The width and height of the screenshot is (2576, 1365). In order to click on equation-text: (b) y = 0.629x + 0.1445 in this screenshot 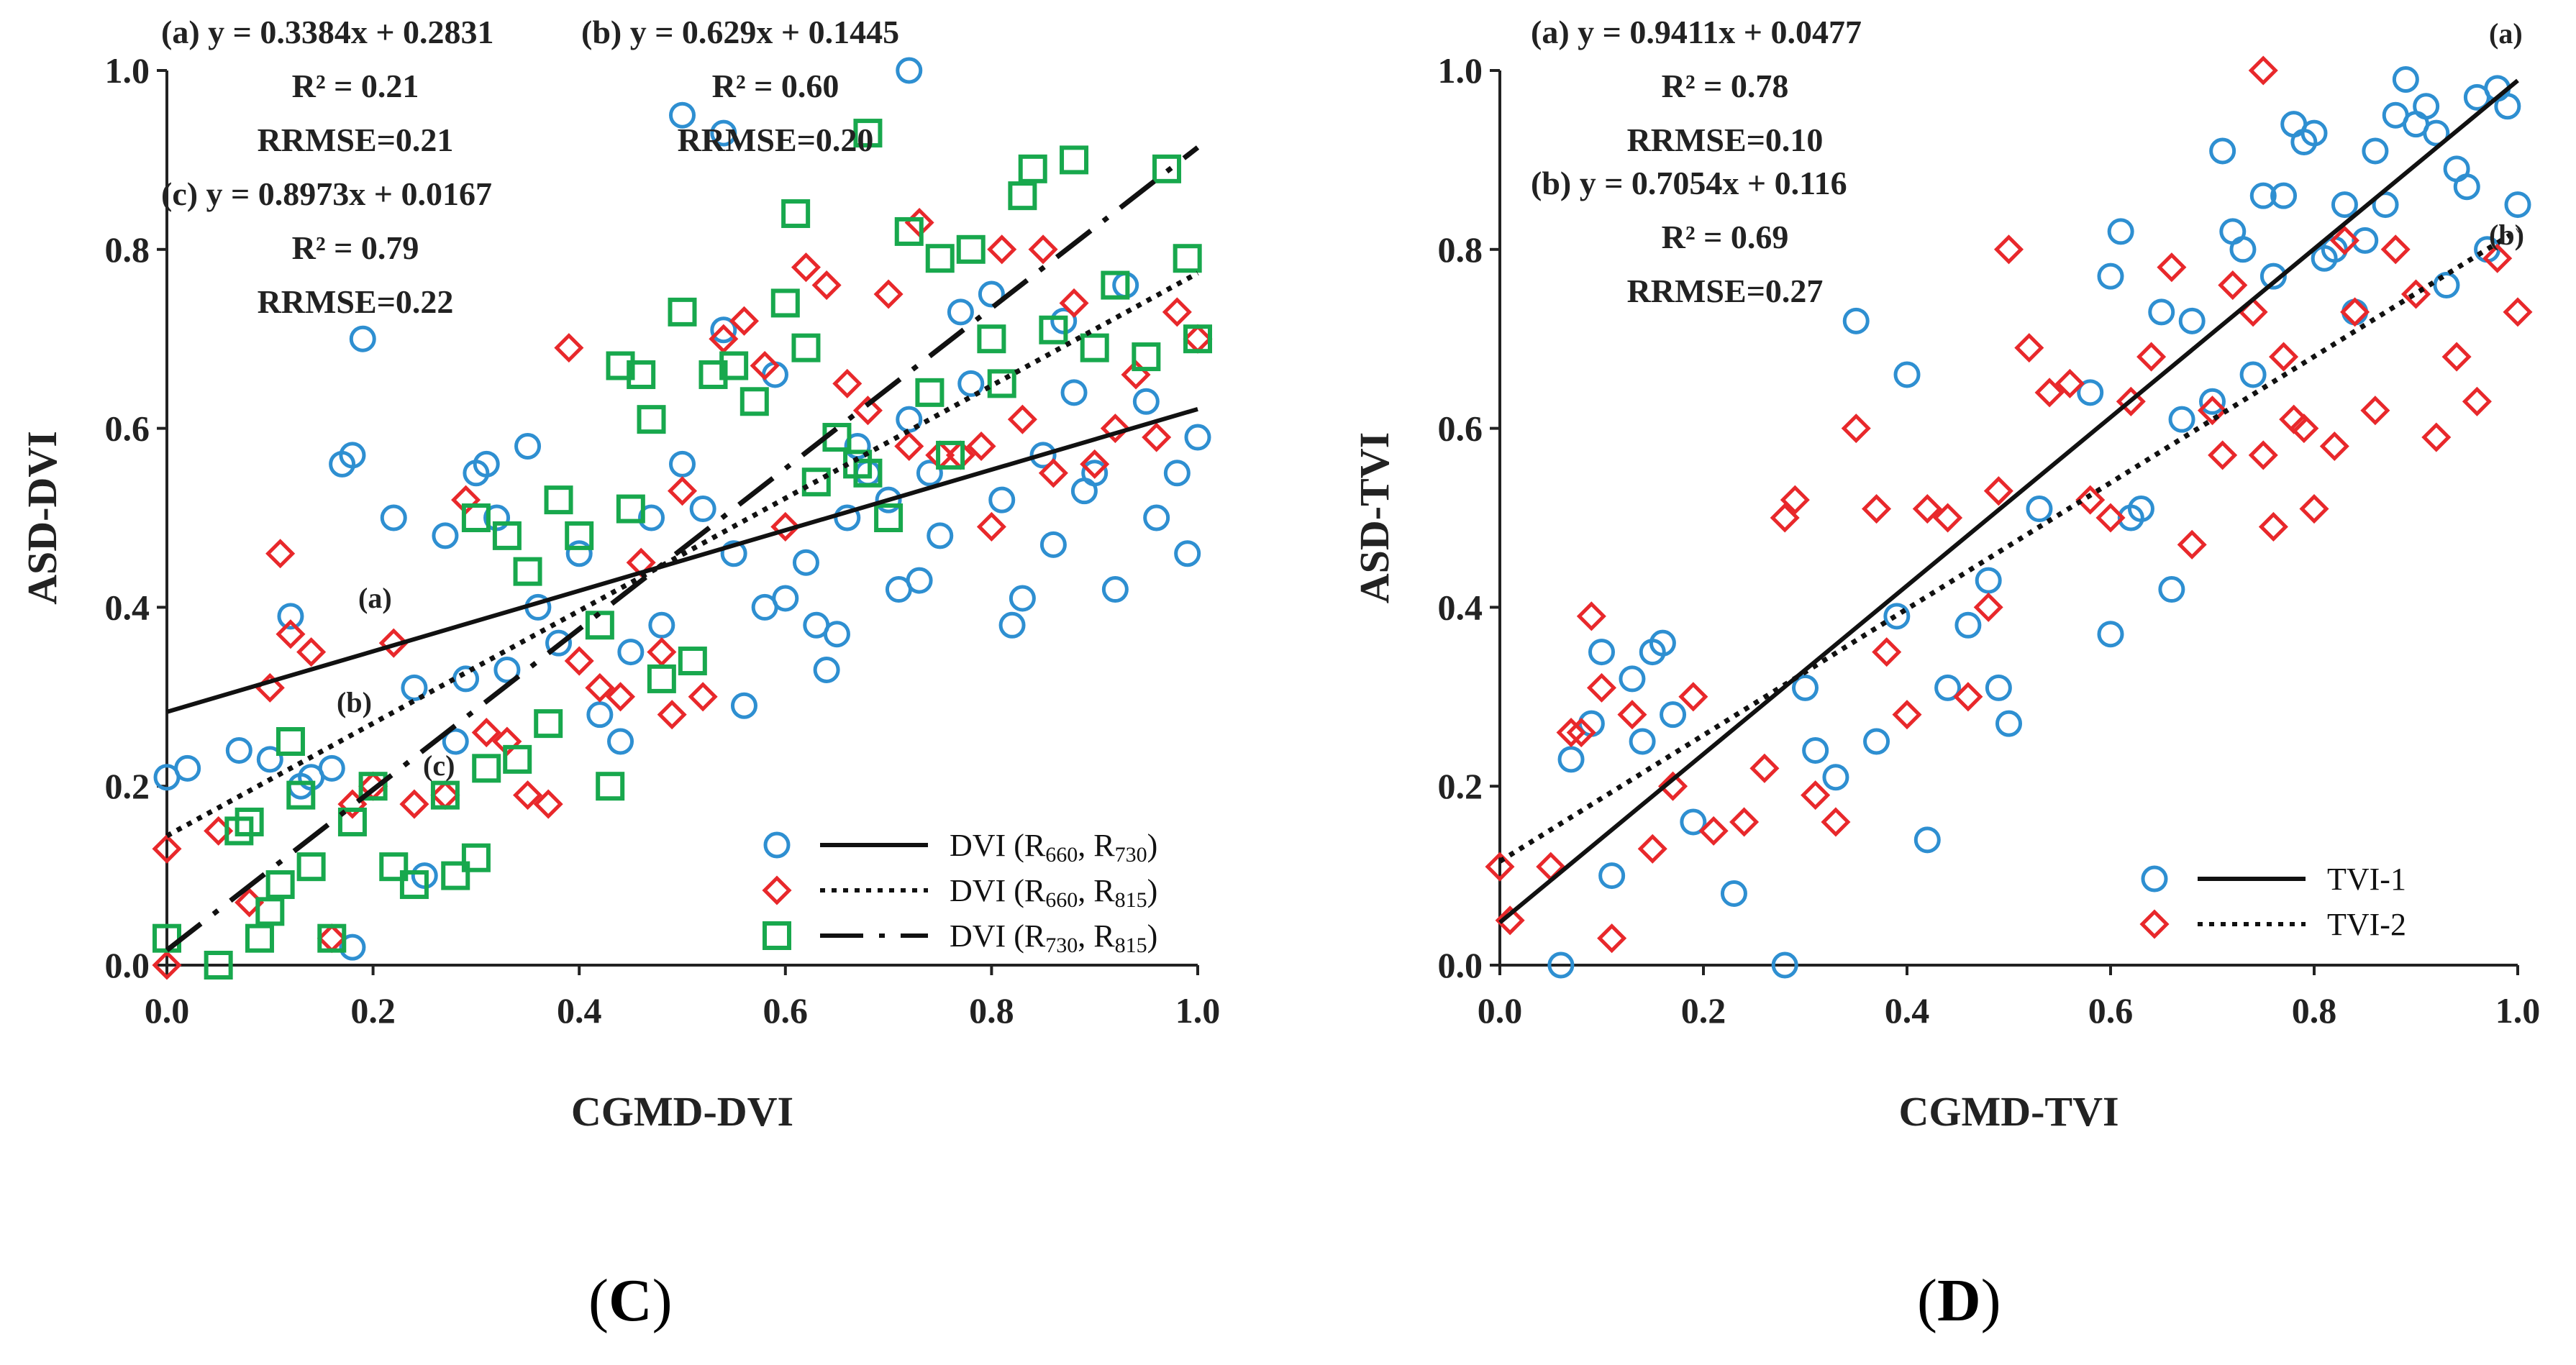, I will do `click(740, 32)`.